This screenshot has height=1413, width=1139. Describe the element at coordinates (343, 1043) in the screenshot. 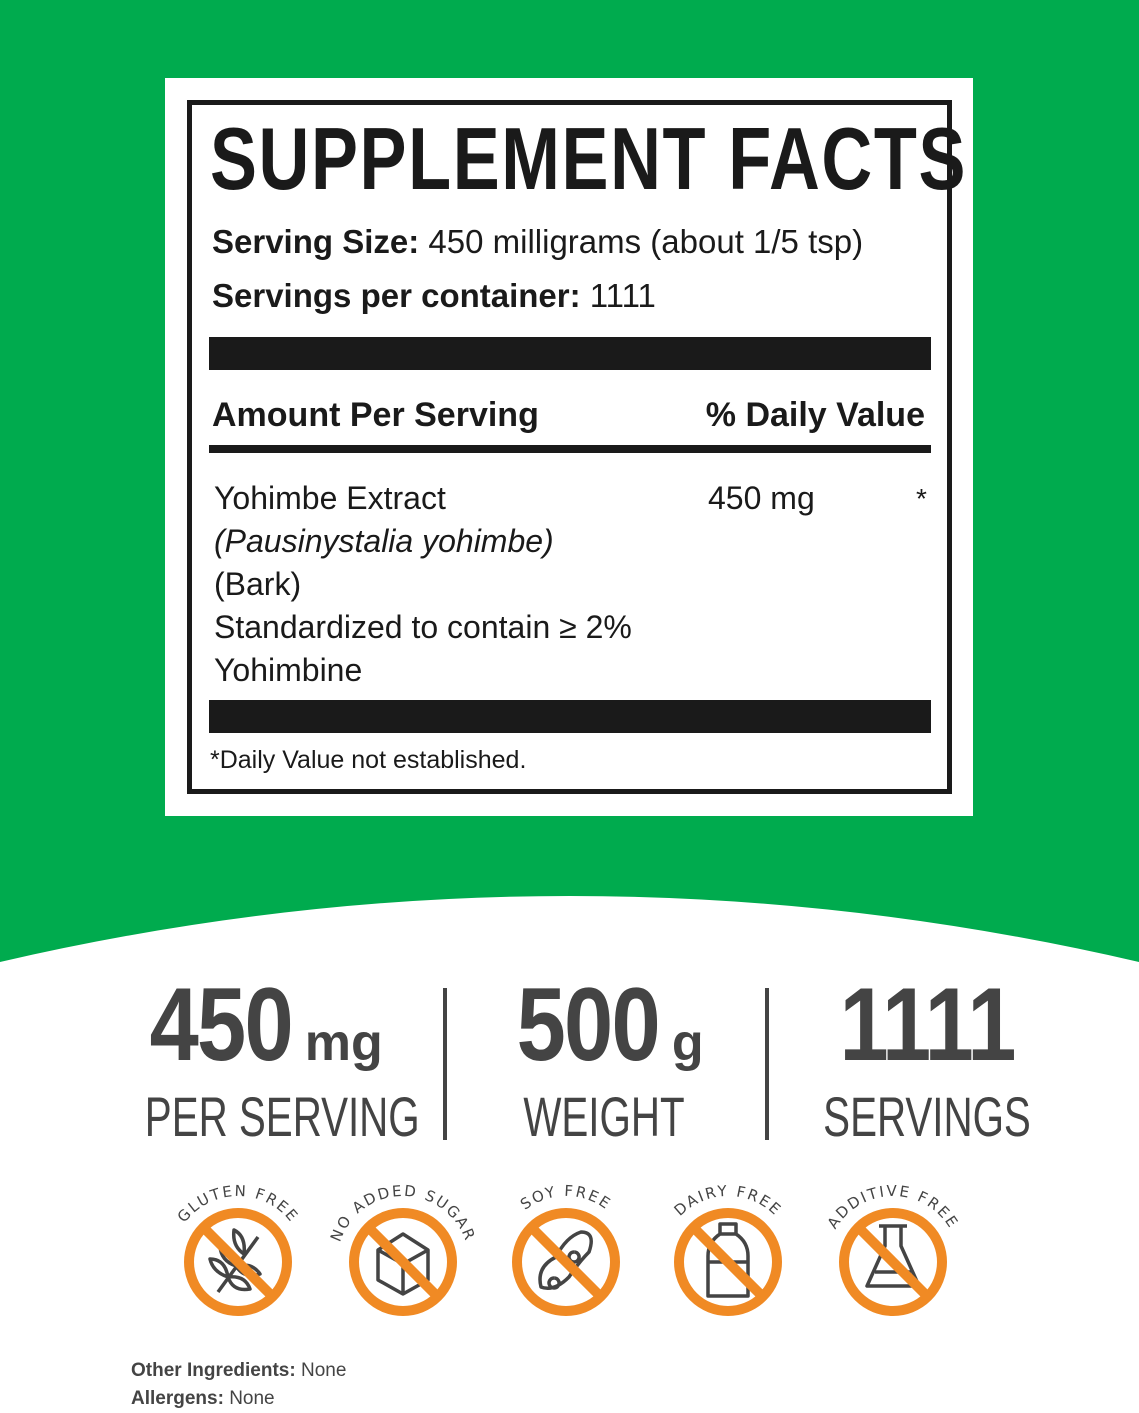

I see `stat-unit: mg` at that location.